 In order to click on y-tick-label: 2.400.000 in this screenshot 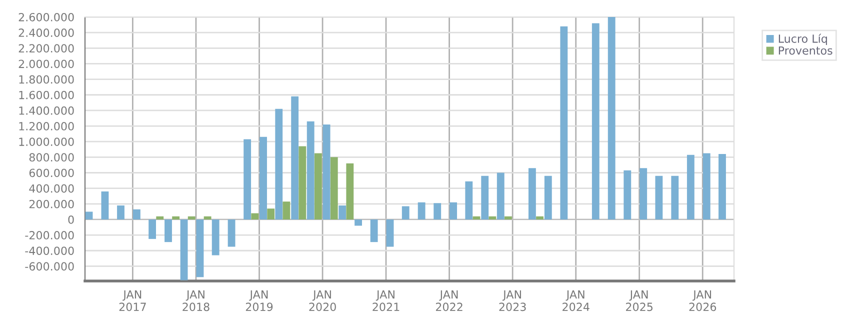, I will do `click(46, 32)`.